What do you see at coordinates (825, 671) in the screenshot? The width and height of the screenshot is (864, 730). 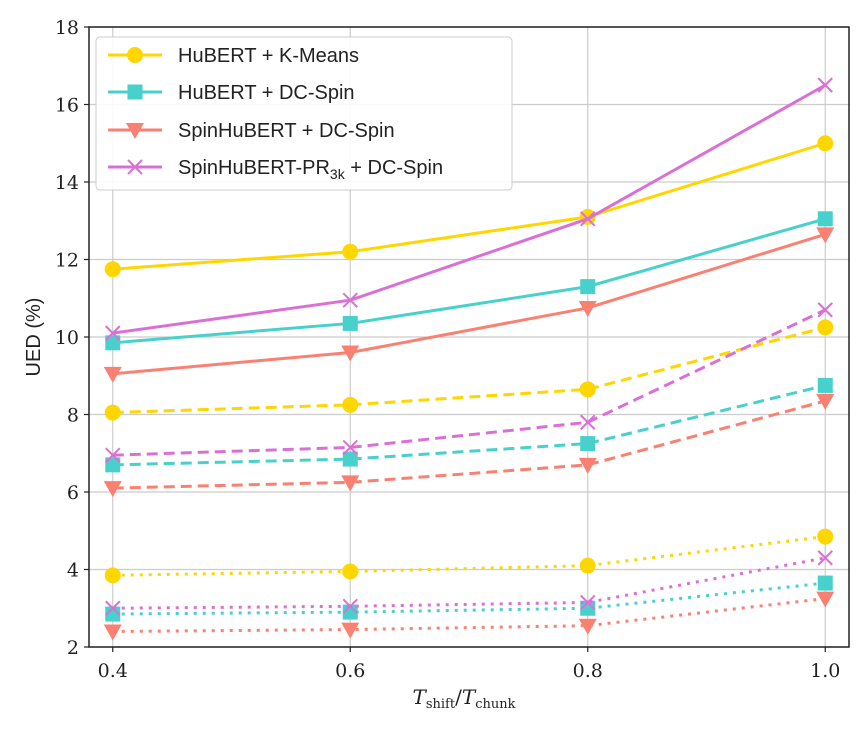 I see `x-tick-label: 1.0` at bounding box center [825, 671].